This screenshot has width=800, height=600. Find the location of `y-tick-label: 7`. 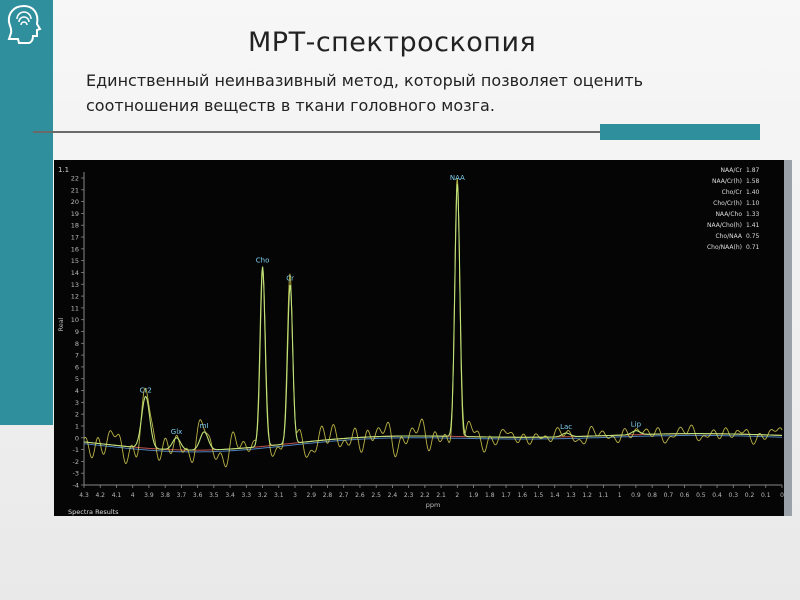

y-tick-label: 7 is located at coordinates (77, 356).